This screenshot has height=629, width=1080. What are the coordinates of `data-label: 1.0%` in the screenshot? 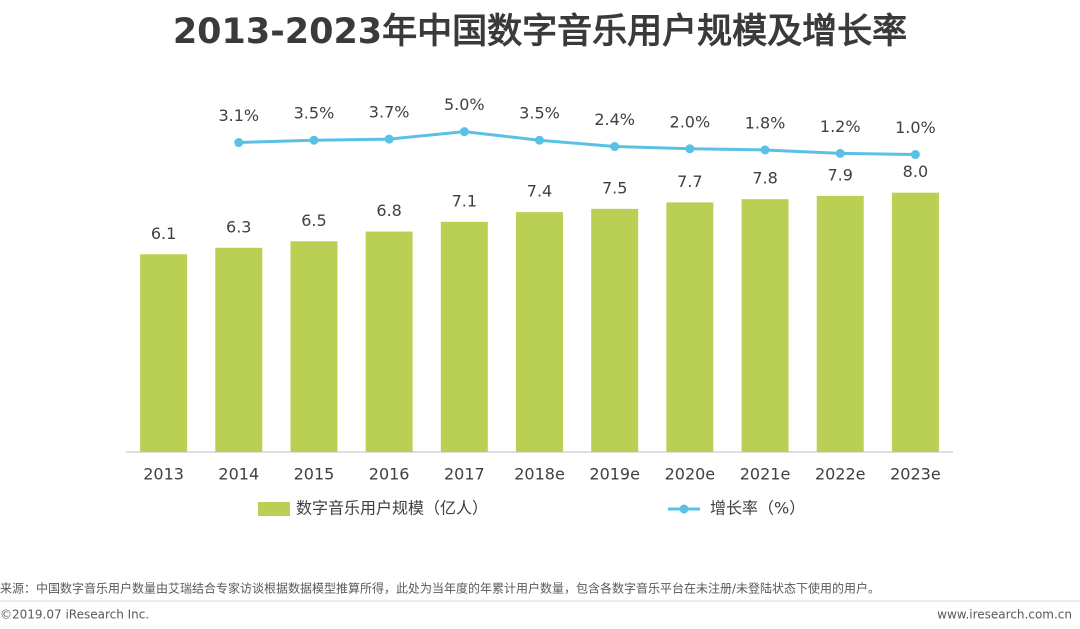 It's located at (915, 127).